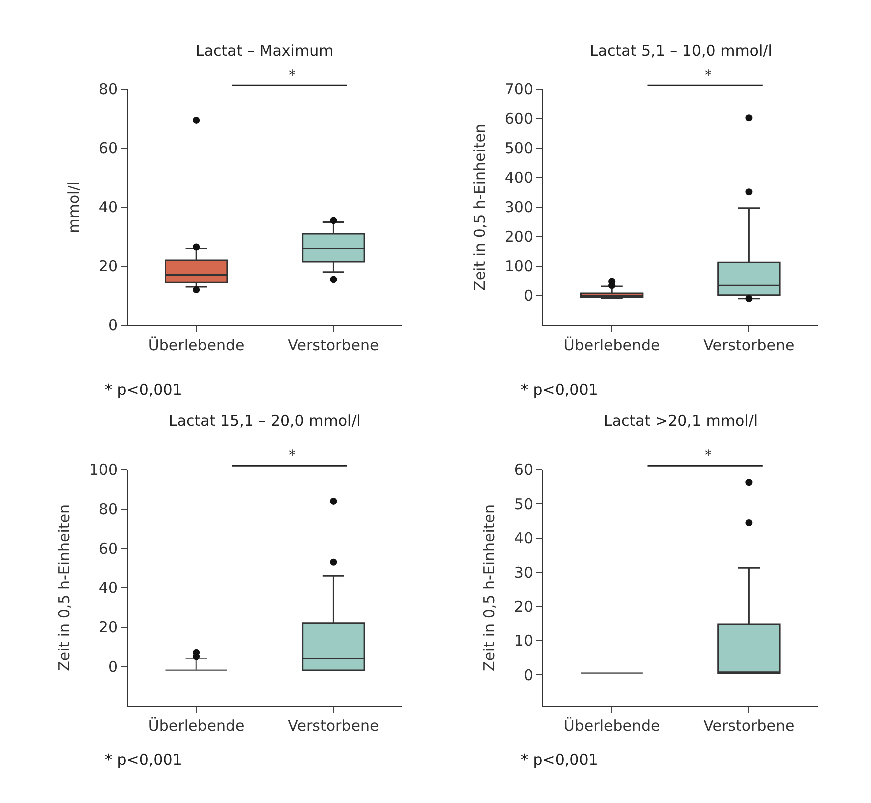  Describe the element at coordinates (74, 208) in the screenshot. I see `y-axis-title: mmol/l` at that location.